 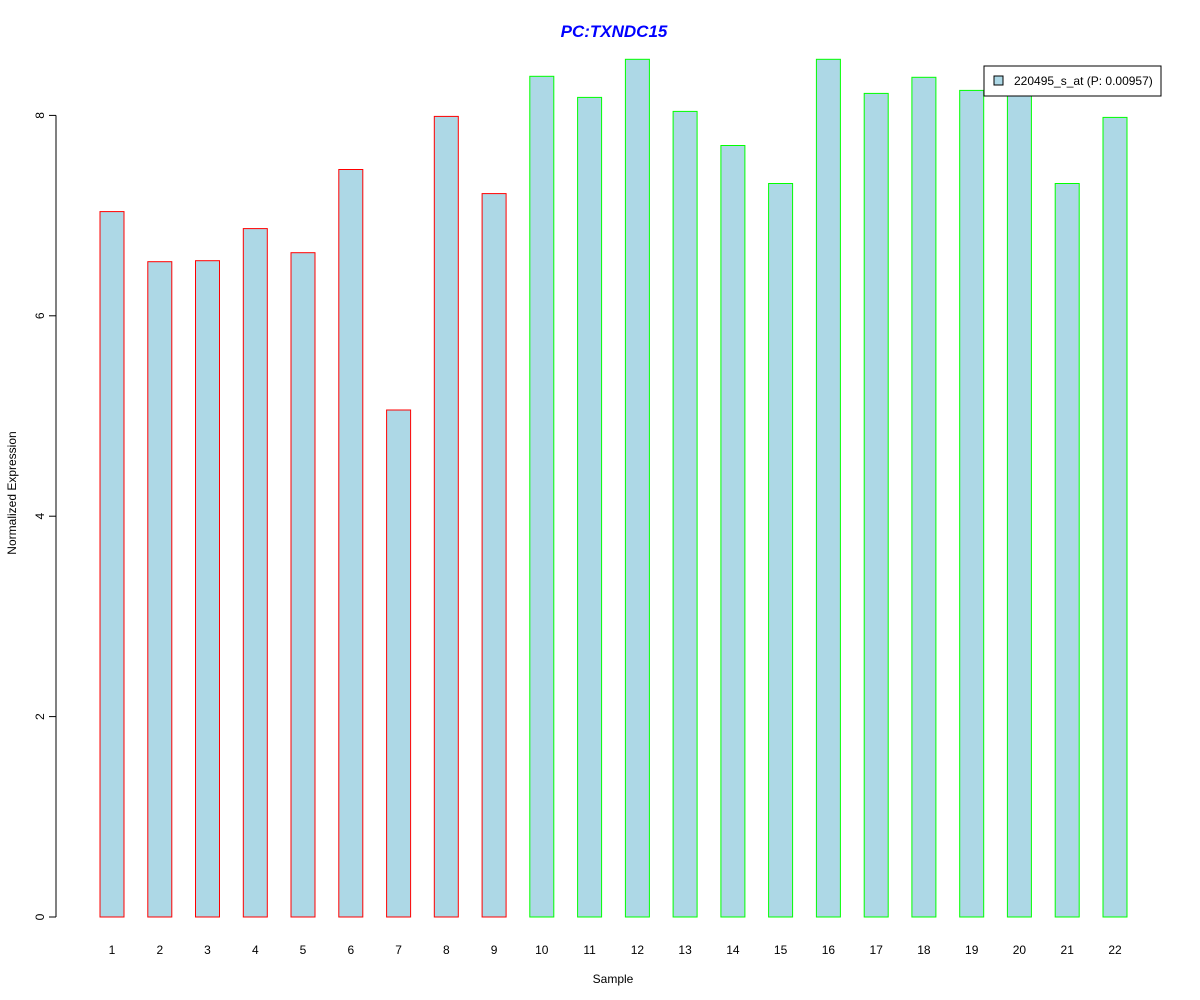 What do you see at coordinates (733, 950) in the screenshot?
I see `x-tick-label: 14` at bounding box center [733, 950].